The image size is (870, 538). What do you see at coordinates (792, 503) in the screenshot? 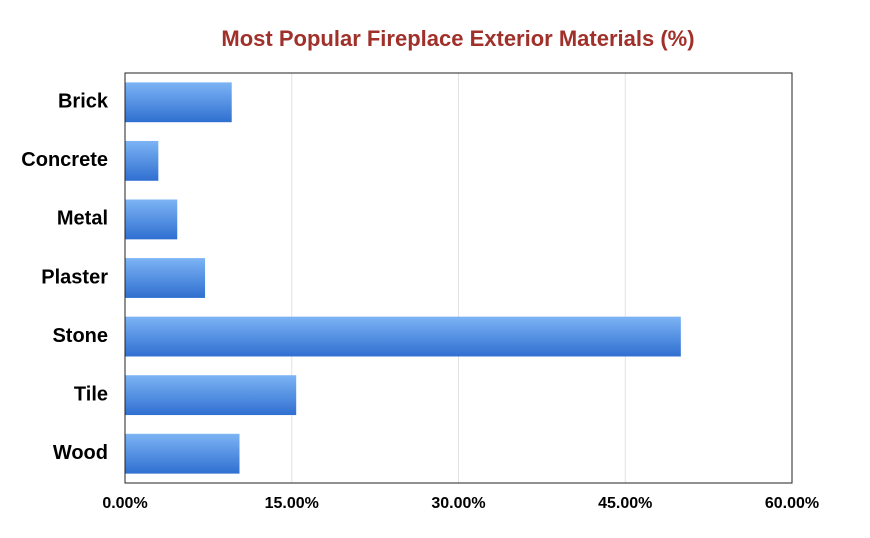
I see `x-tick-label: 60.00%` at bounding box center [792, 503].